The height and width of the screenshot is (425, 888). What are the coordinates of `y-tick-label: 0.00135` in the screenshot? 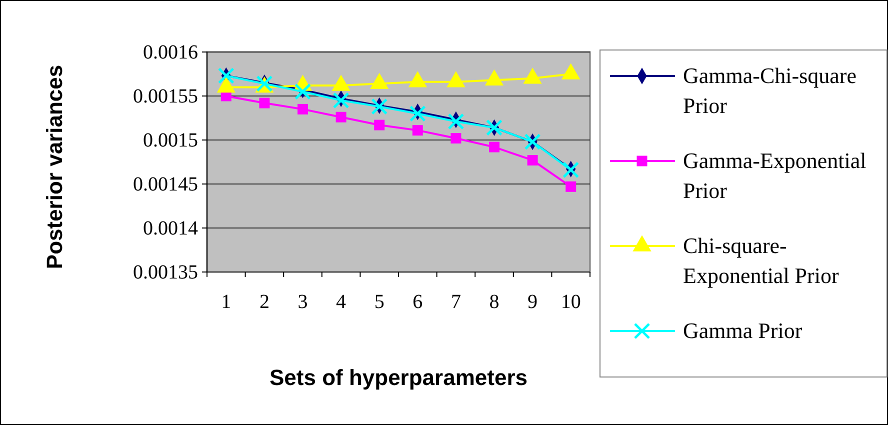 It's located at (165, 272).